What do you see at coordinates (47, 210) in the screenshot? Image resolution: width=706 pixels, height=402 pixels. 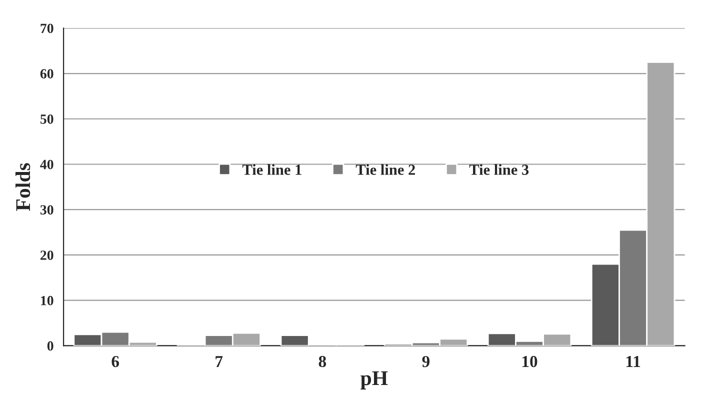 I see `y-tick-label: 30` at bounding box center [47, 210].